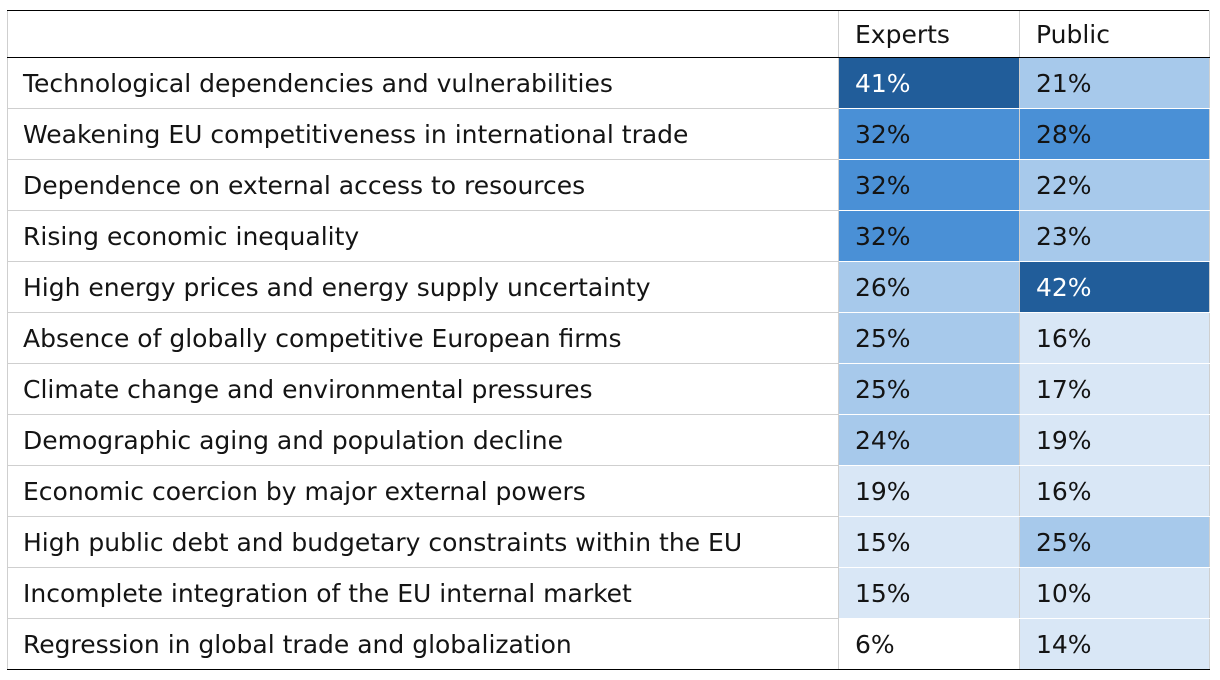  I want to click on row-label: Demographic aging and population decline, so click(423, 440).